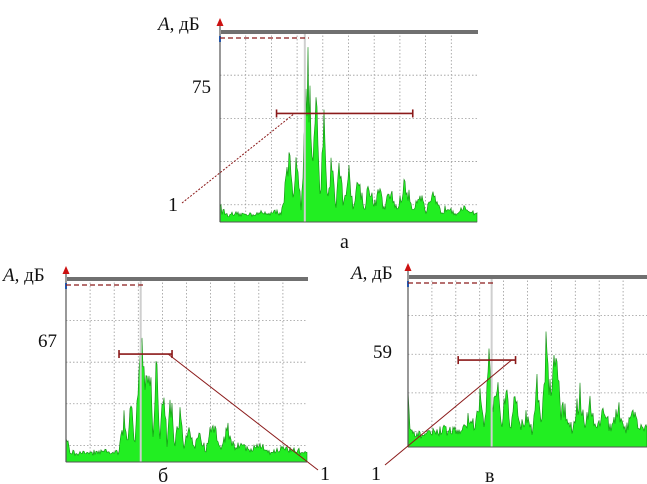 This screenshot has height=484, width=647. Describe the element at coordinates (163, 474) in the screenshot. I see `panel-caption: б` at that location.